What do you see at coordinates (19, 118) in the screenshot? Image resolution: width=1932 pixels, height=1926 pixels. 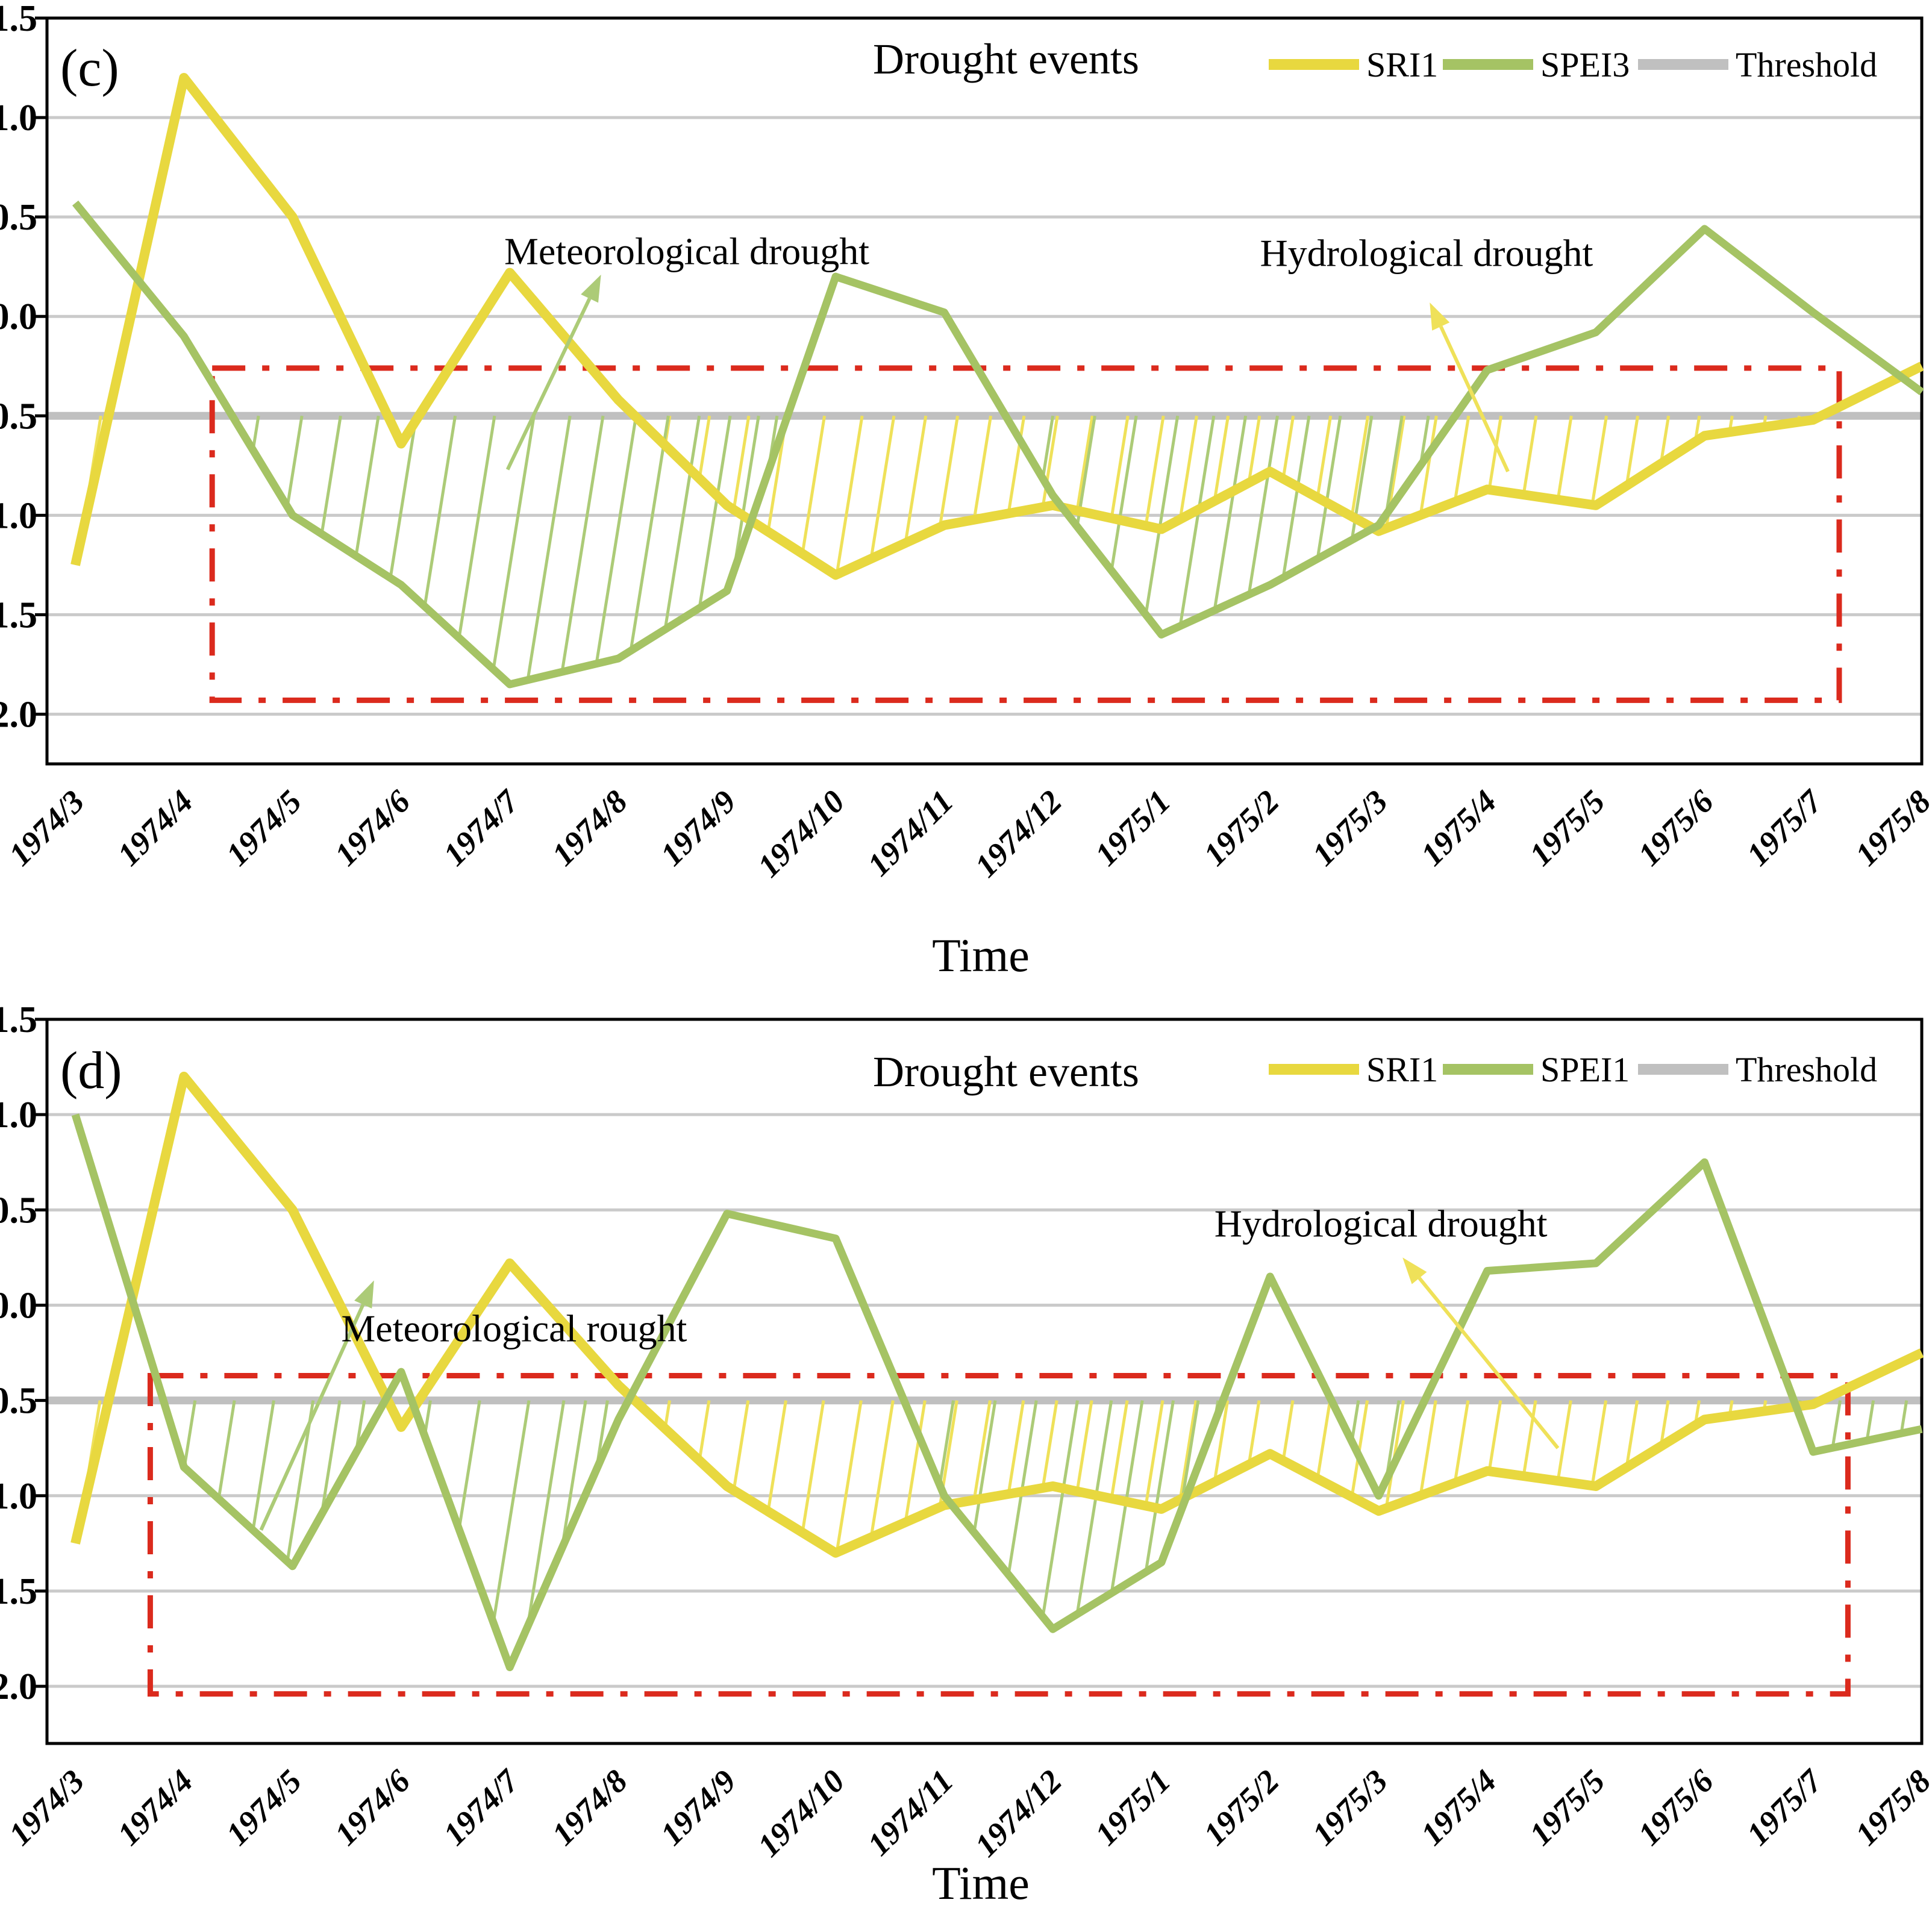 I see `y-tick-label: 1.0` at bounding box center [19, 118].